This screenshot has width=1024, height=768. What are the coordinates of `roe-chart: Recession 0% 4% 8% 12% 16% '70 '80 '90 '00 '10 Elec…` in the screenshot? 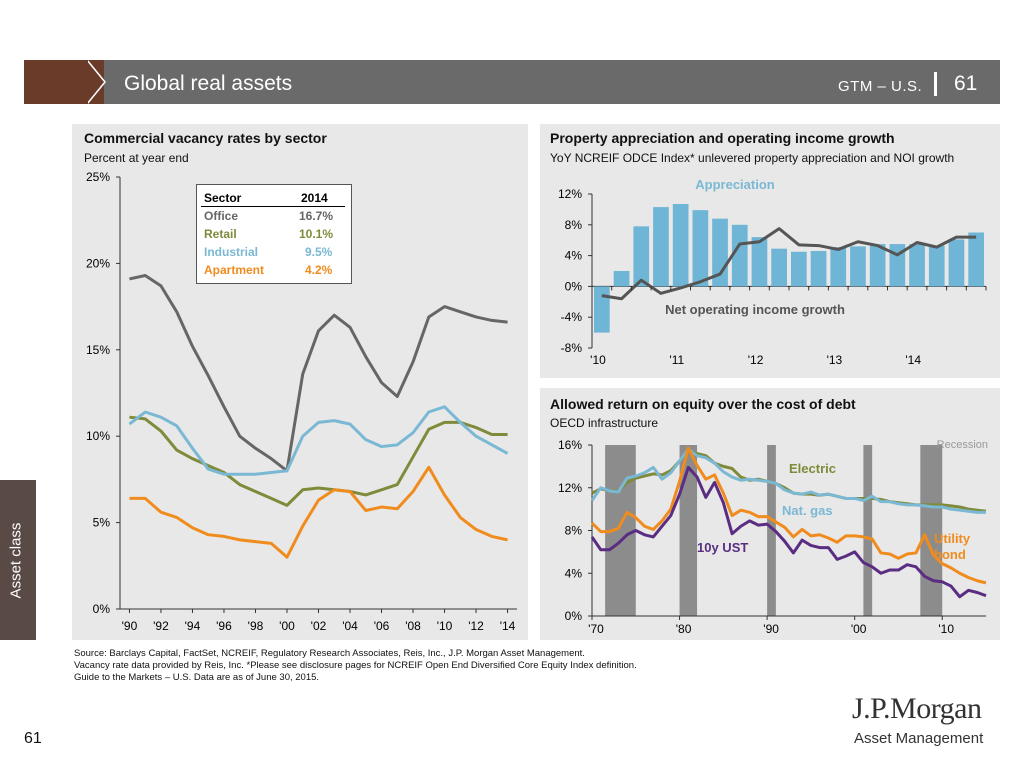 It's located at (773, 537).